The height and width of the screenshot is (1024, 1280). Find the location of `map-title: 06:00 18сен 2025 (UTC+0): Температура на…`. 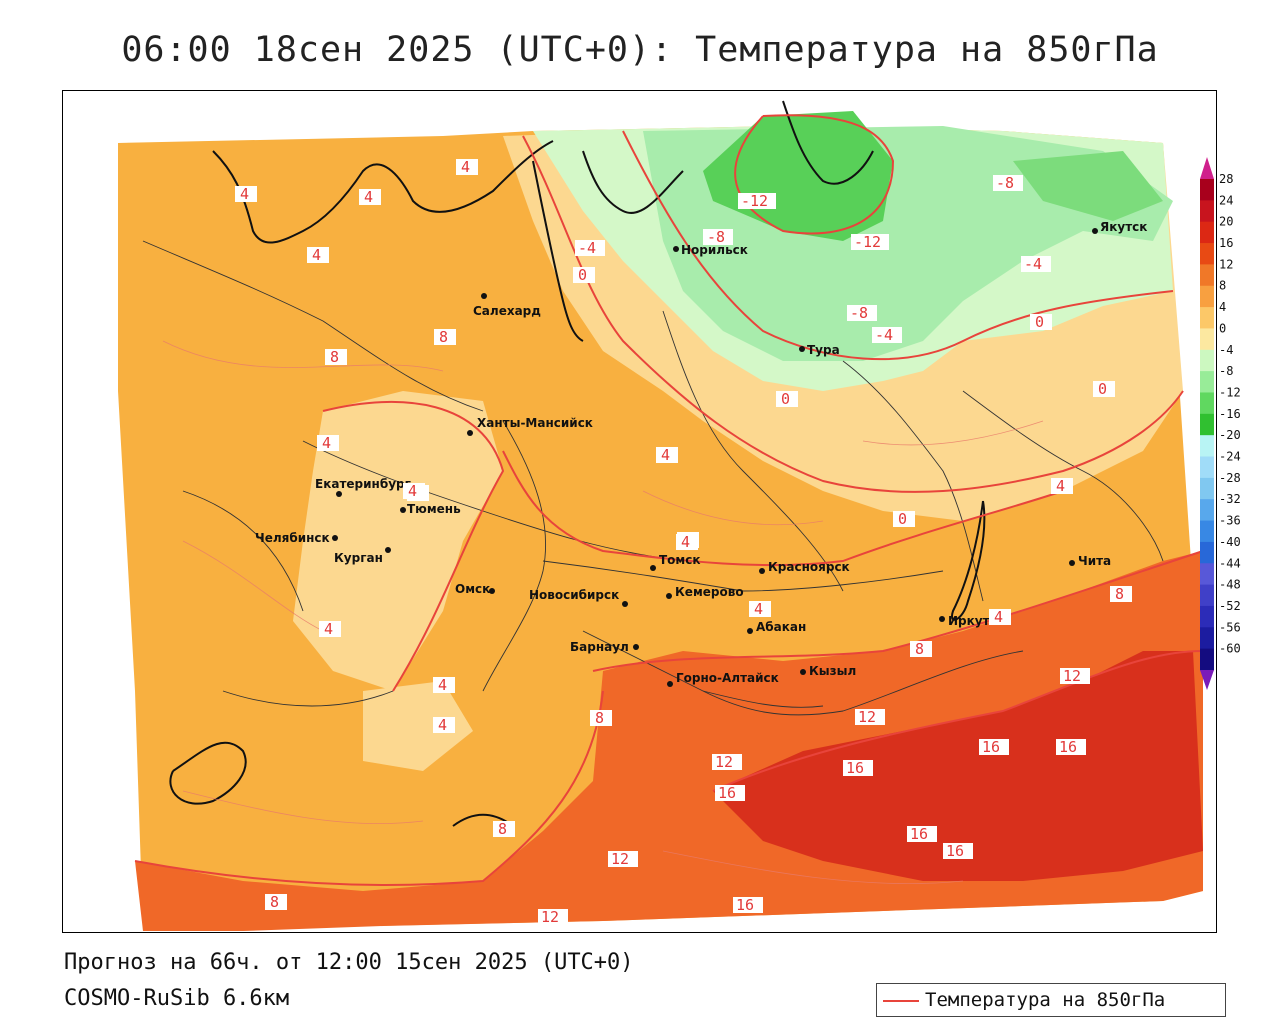

map-title: 06:00 18сен 2025 (UTC+0): Температура на… is located at coordinates (640, 50).